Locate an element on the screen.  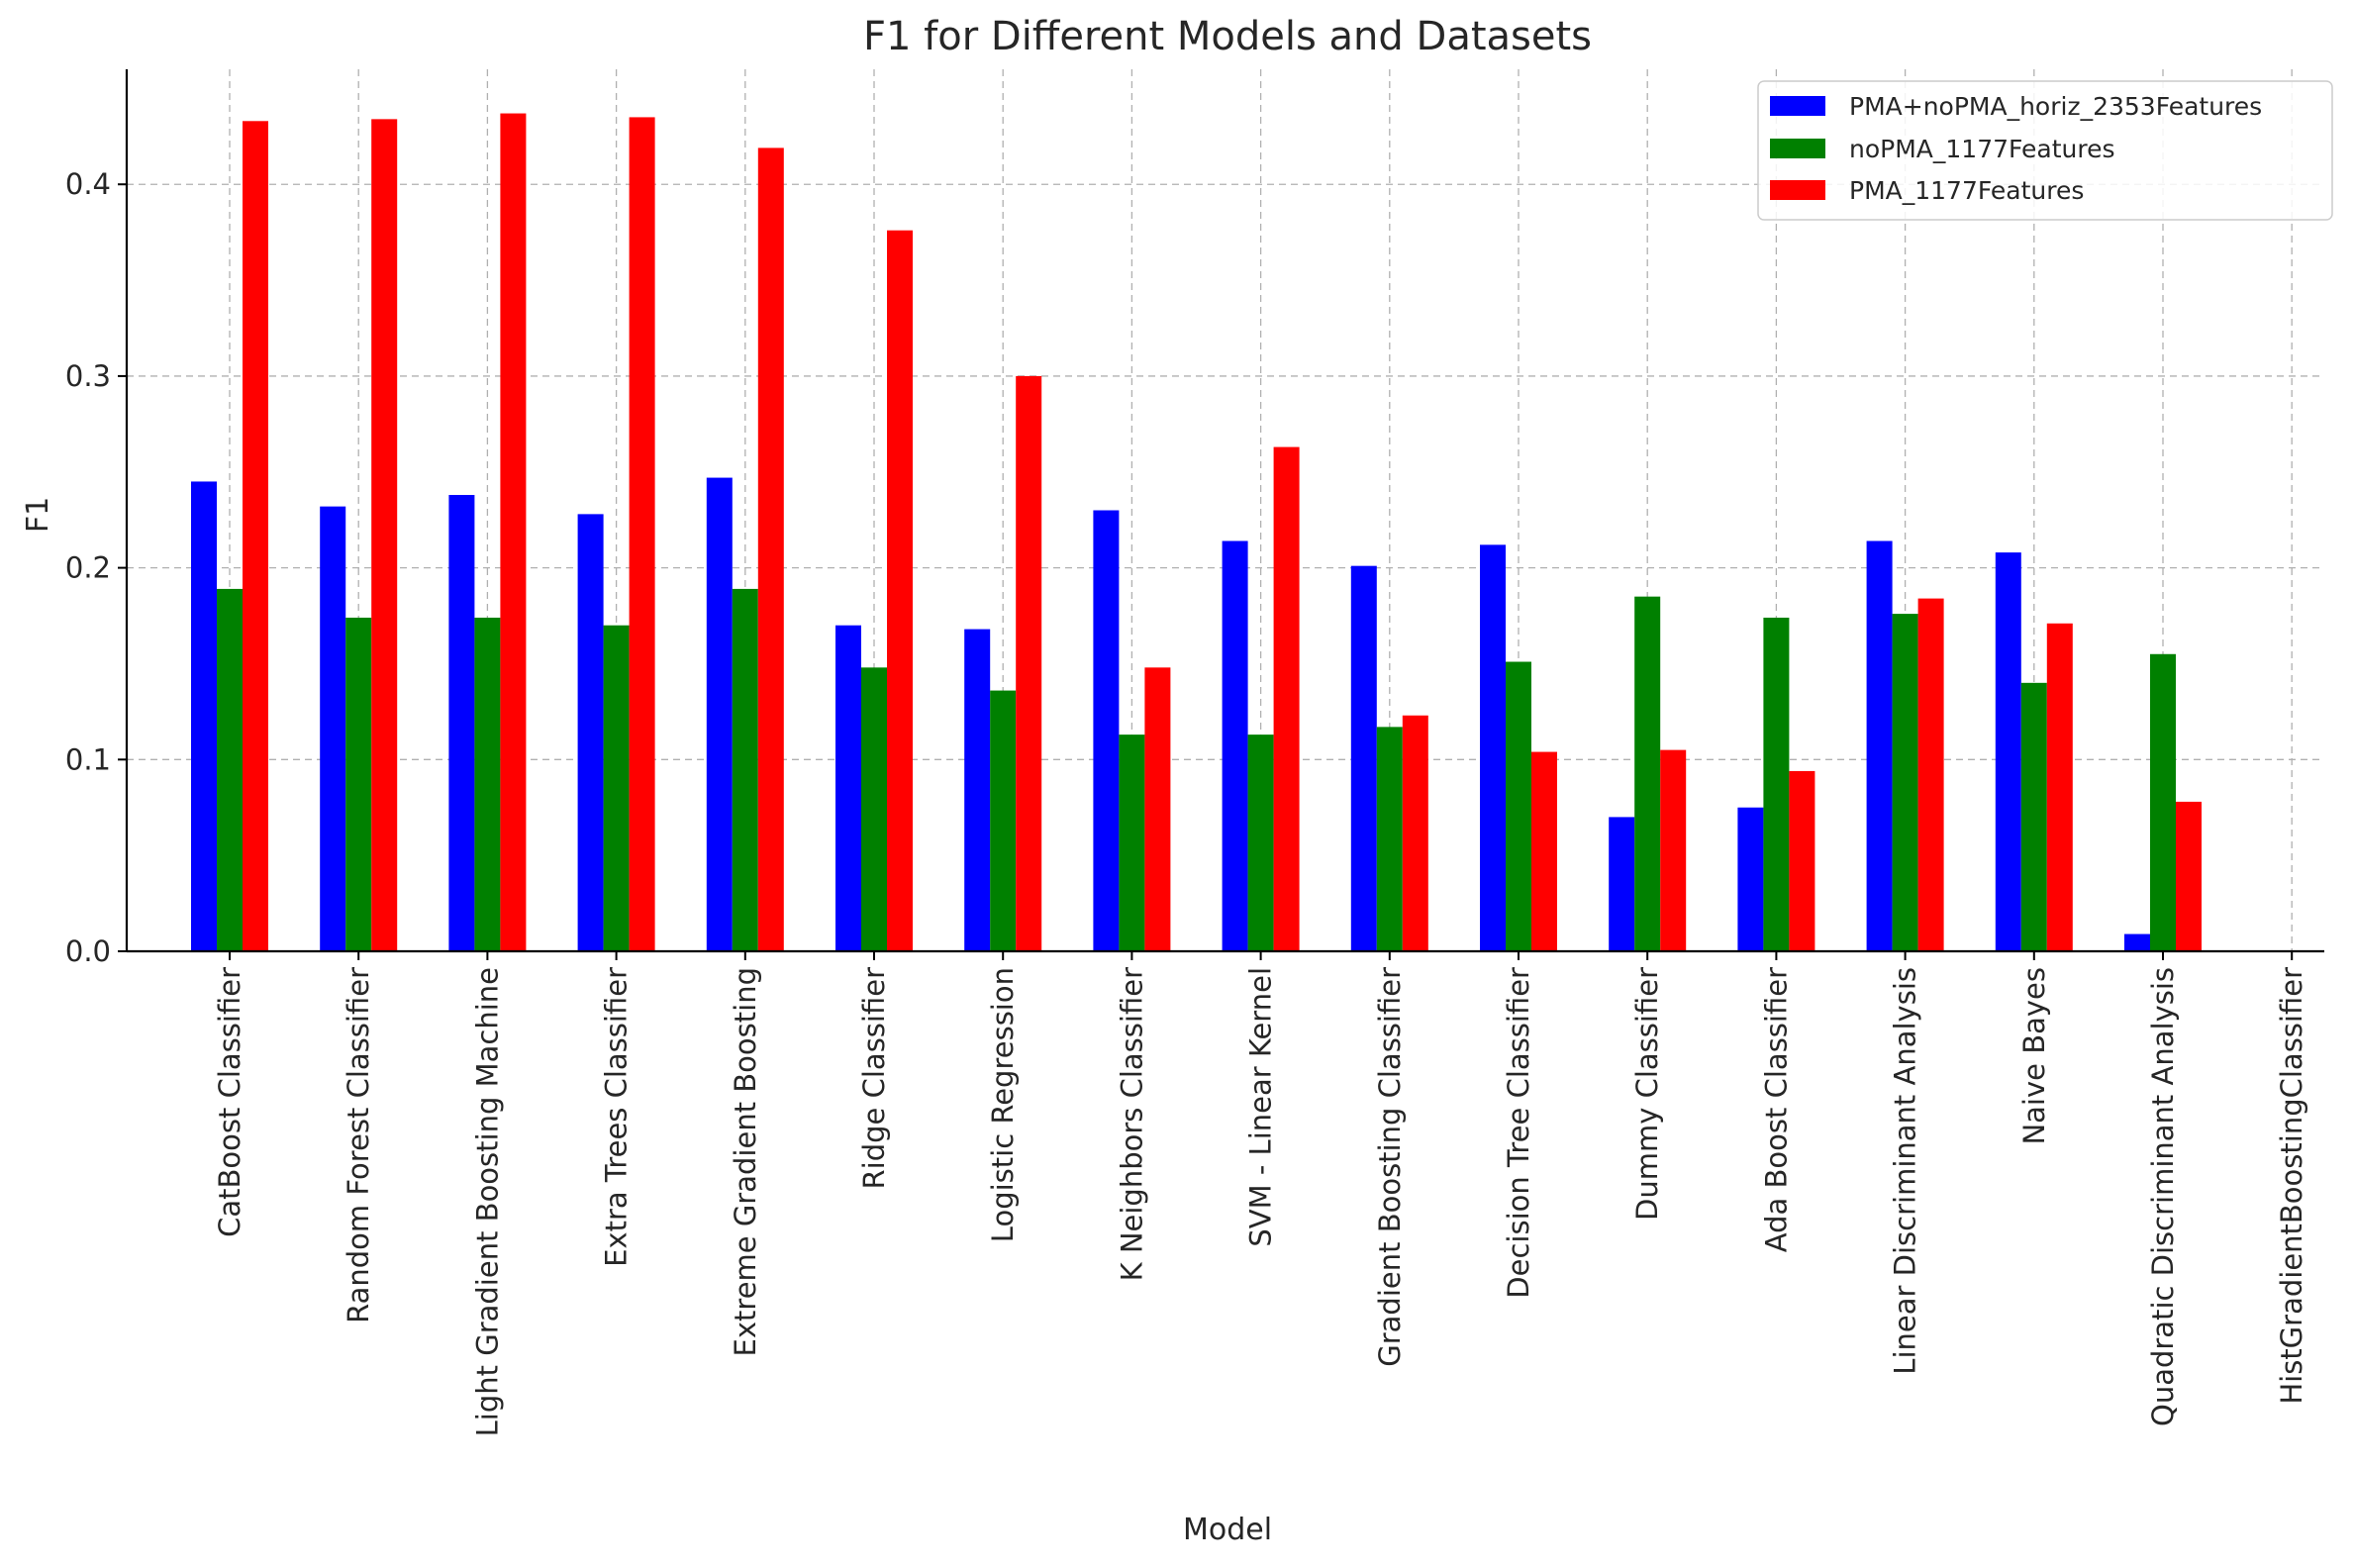
x-tick-label: Decision Tree Classifier is located at coordinates (1518, 1133).